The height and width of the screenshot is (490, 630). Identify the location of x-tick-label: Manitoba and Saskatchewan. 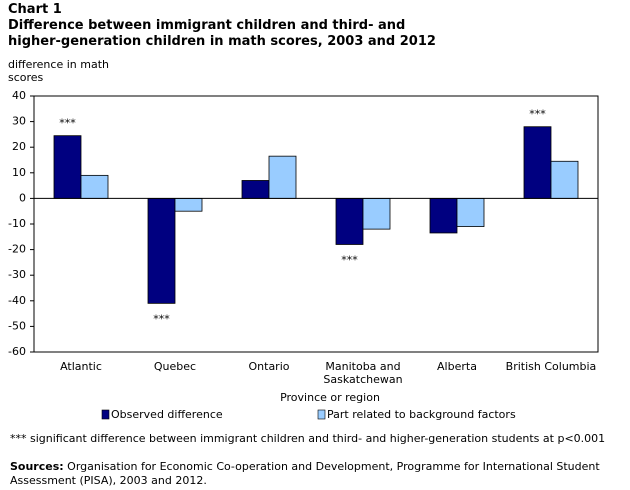
(363, 373).